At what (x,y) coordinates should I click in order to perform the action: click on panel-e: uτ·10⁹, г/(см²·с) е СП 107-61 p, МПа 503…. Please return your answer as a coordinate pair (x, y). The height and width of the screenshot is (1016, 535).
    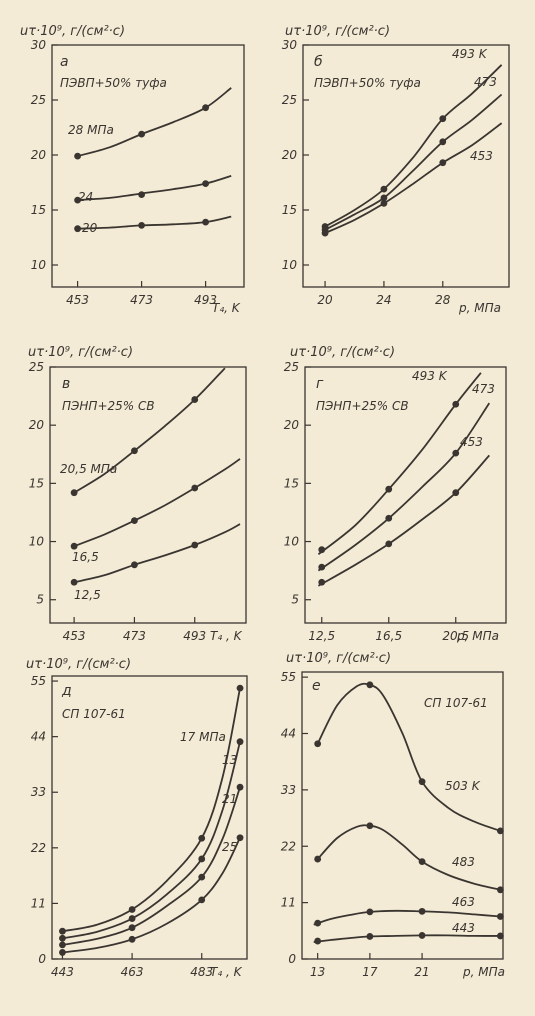
    Looking at the image, I should click on (393, 815).